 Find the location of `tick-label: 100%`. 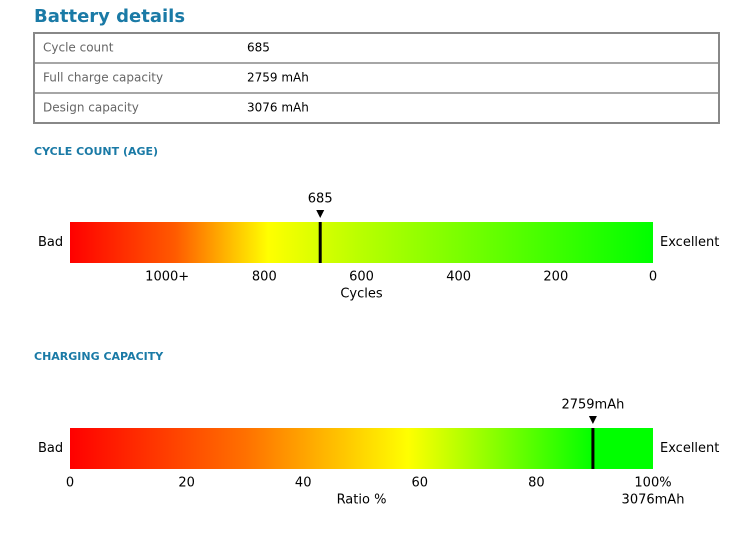

tick-label: 100% is located at coordinates (652, 483).